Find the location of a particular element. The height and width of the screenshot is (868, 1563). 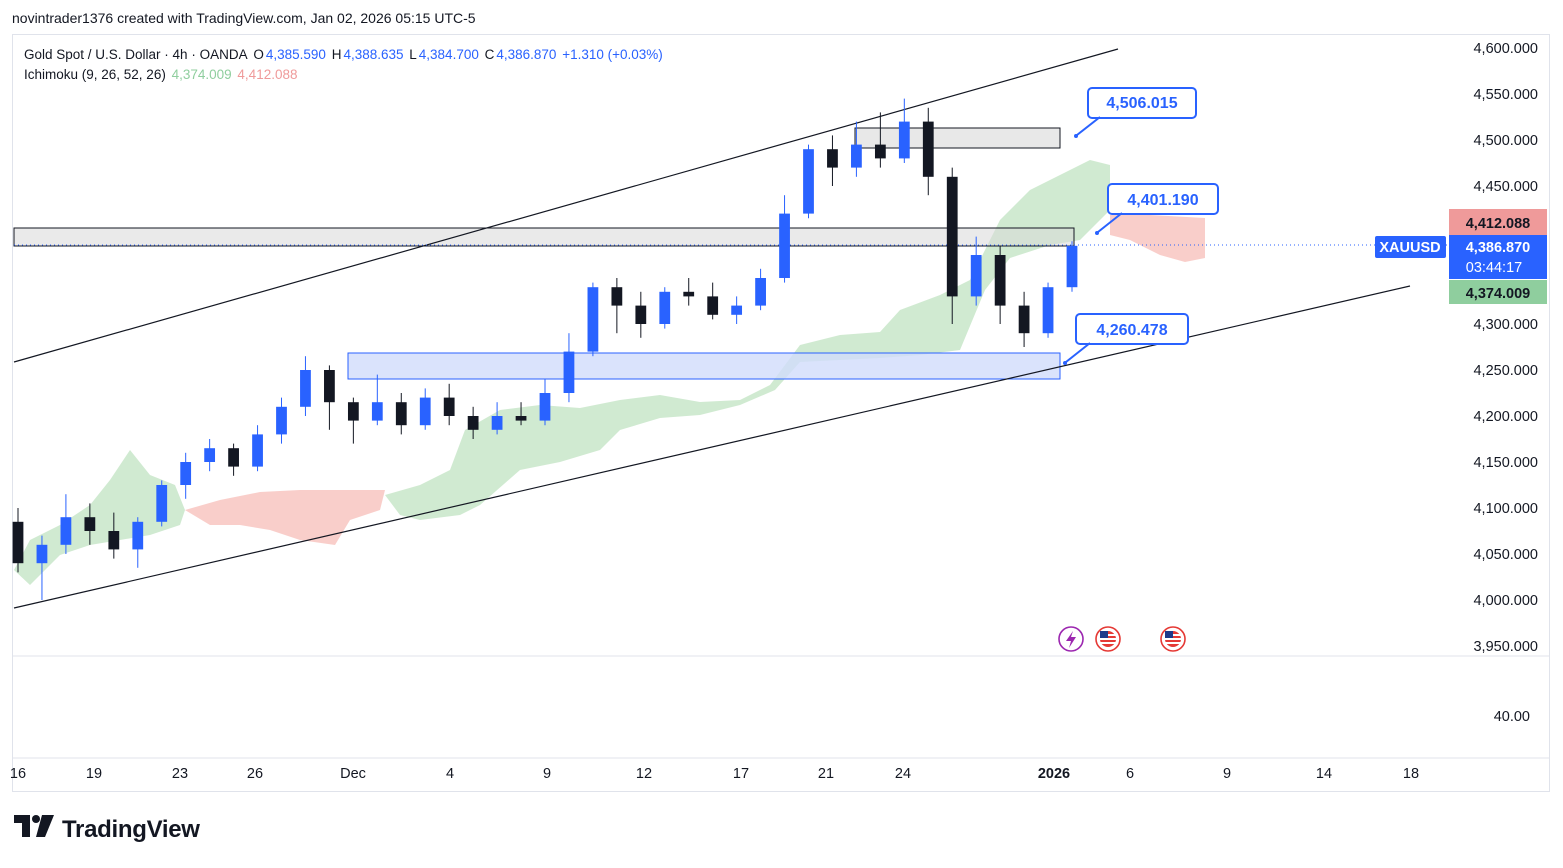

price-tick: 4,250.000 is located at coordinates (1505, 371).